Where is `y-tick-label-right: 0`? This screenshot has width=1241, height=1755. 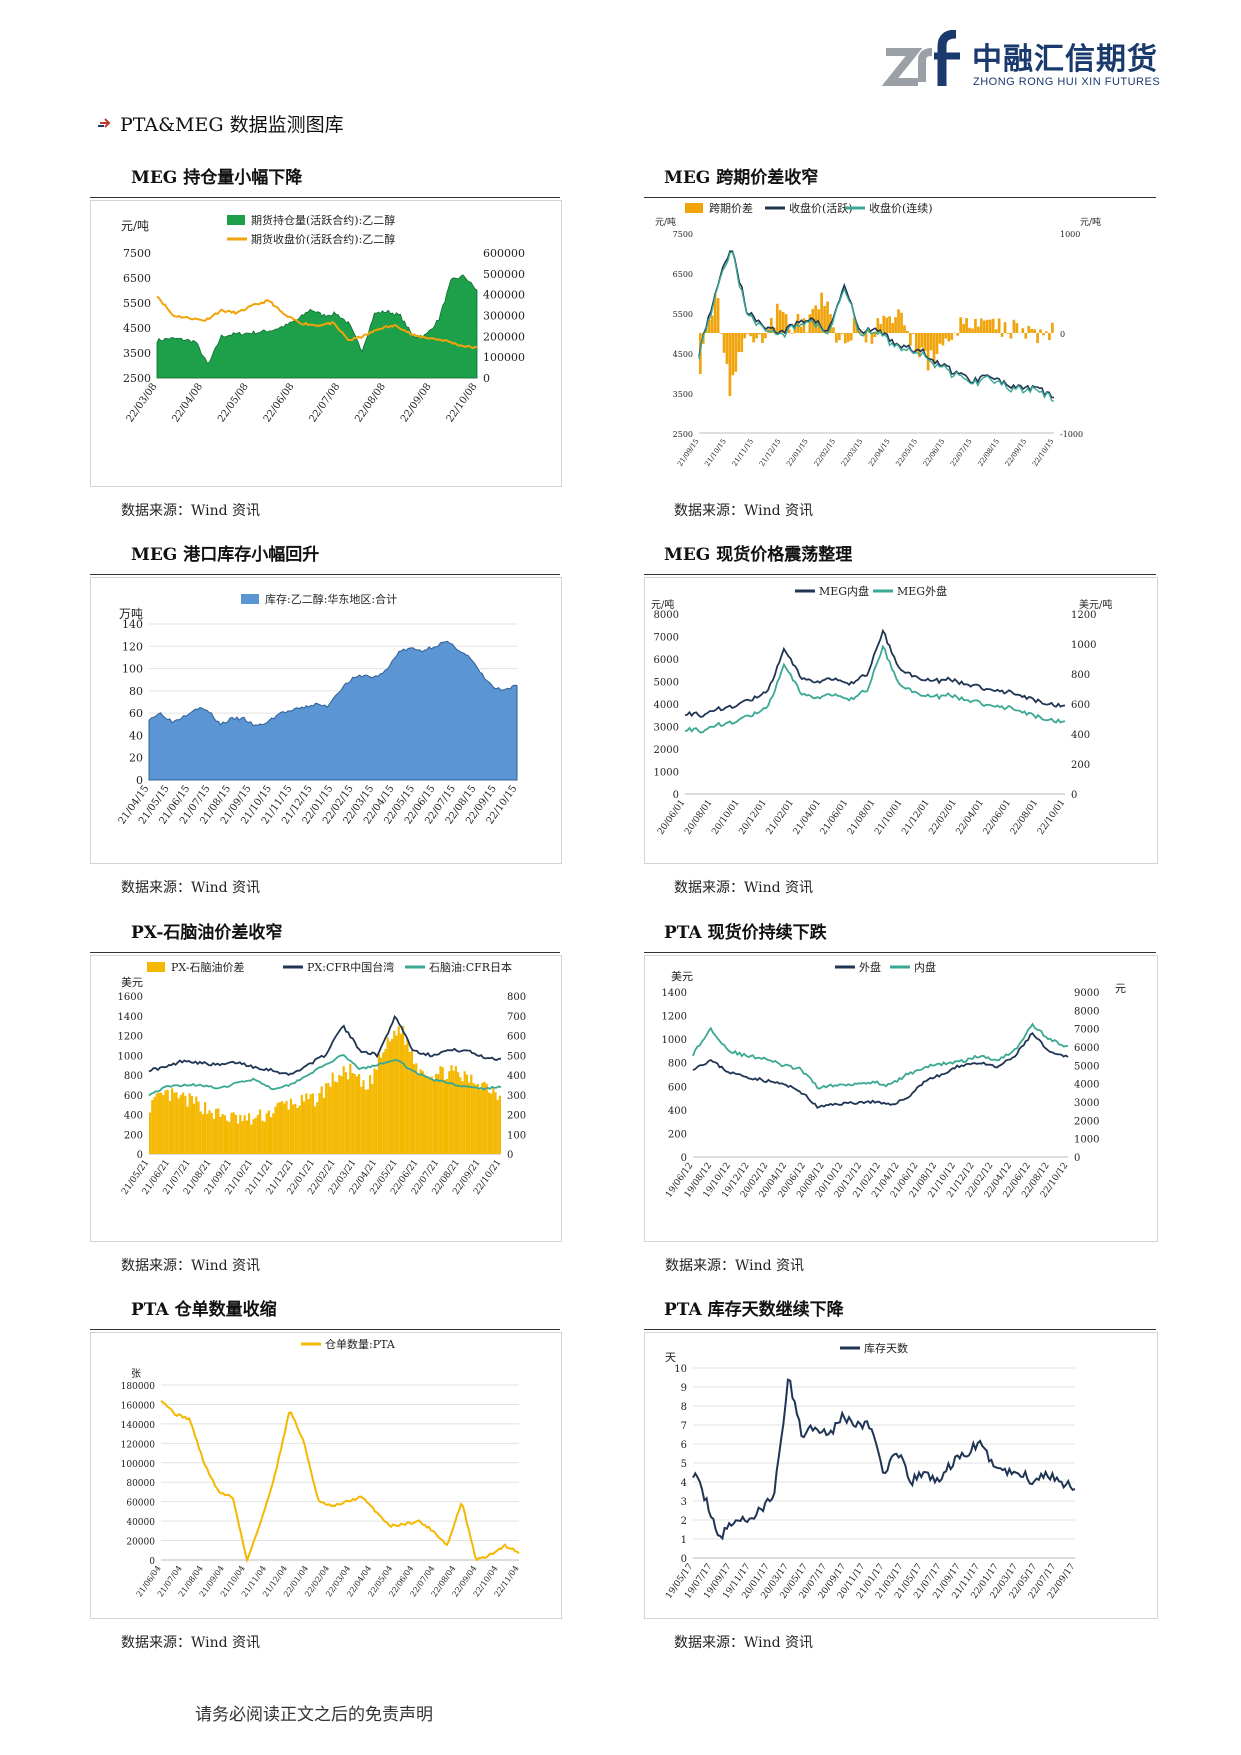
y-tick-label-right: 0 is located at coordinates (1074, 795).